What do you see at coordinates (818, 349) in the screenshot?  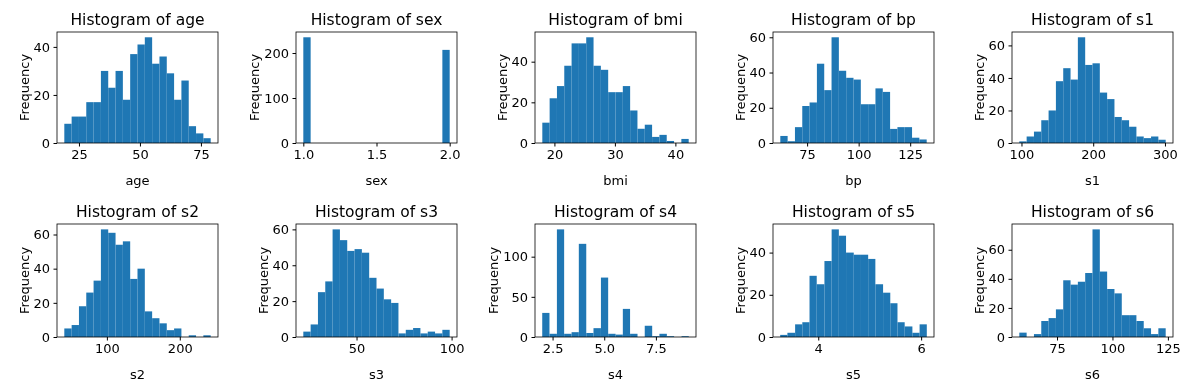 I see `x-tick-label: 4` at bounding box center [818, 349].